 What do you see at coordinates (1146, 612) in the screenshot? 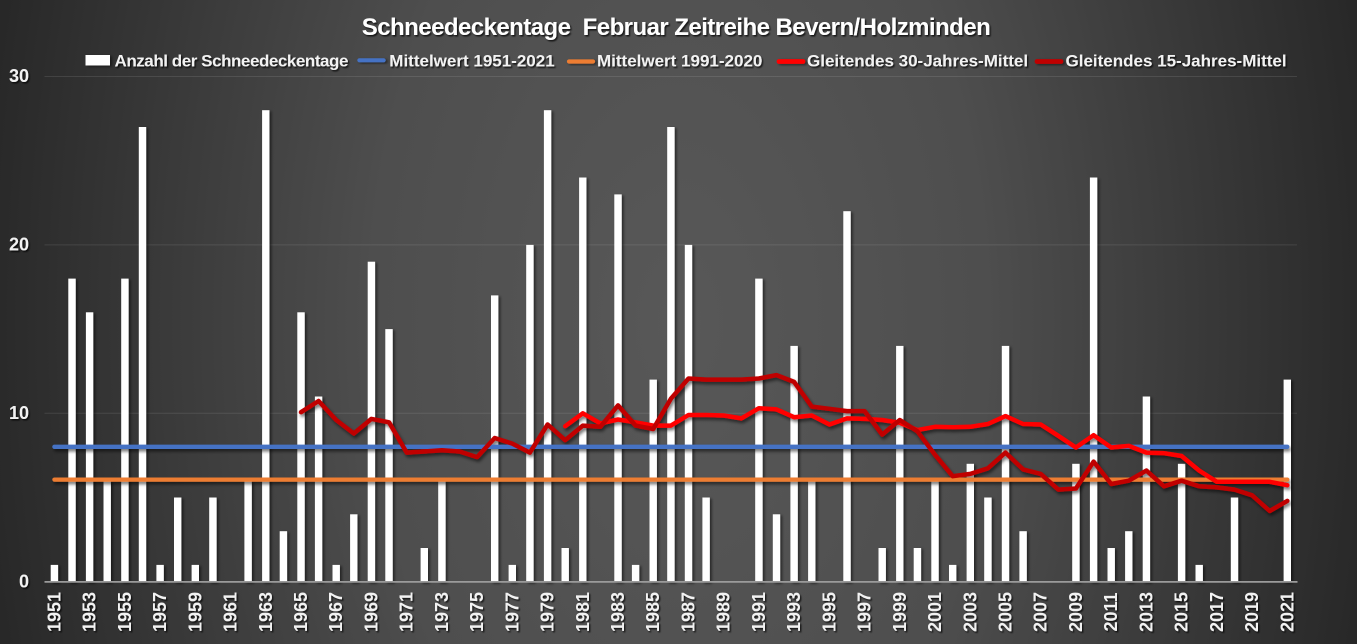
I see `svg-text: 2013` at bounding box center [1146, 612].